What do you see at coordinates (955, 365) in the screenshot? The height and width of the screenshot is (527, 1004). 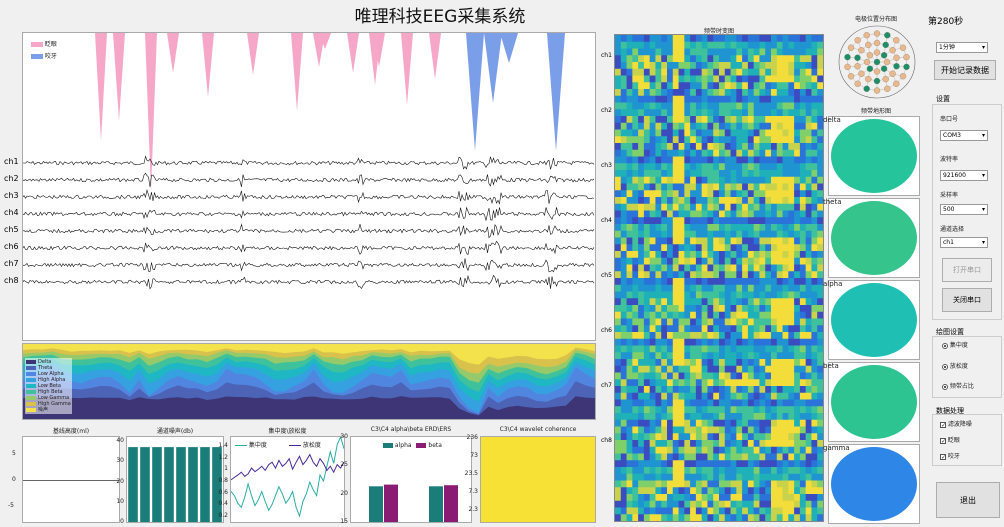 I see `plot-option-relax: 放松度` at bounding box center [955, 365].